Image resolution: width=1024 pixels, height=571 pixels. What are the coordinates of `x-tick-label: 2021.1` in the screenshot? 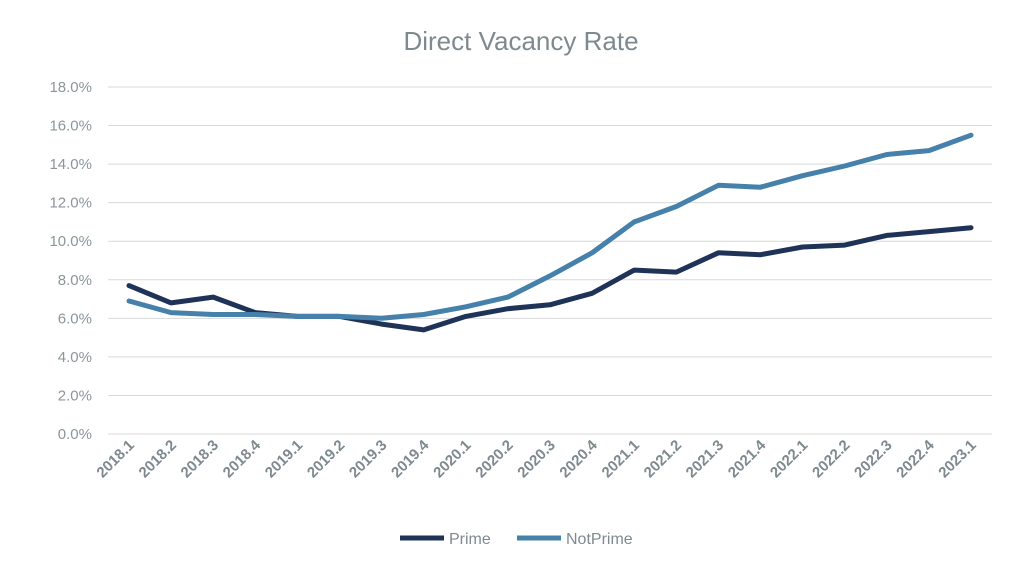 It's located at (621, 459).